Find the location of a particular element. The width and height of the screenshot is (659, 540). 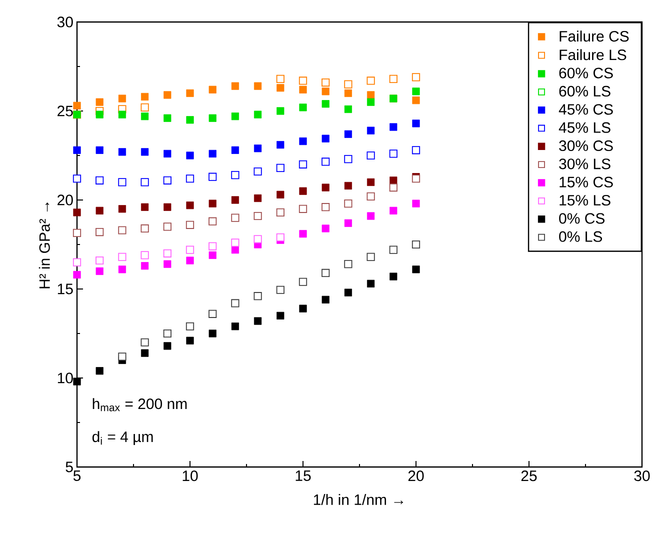

legend-label: Failure CS is located at coordinates (594, 36).